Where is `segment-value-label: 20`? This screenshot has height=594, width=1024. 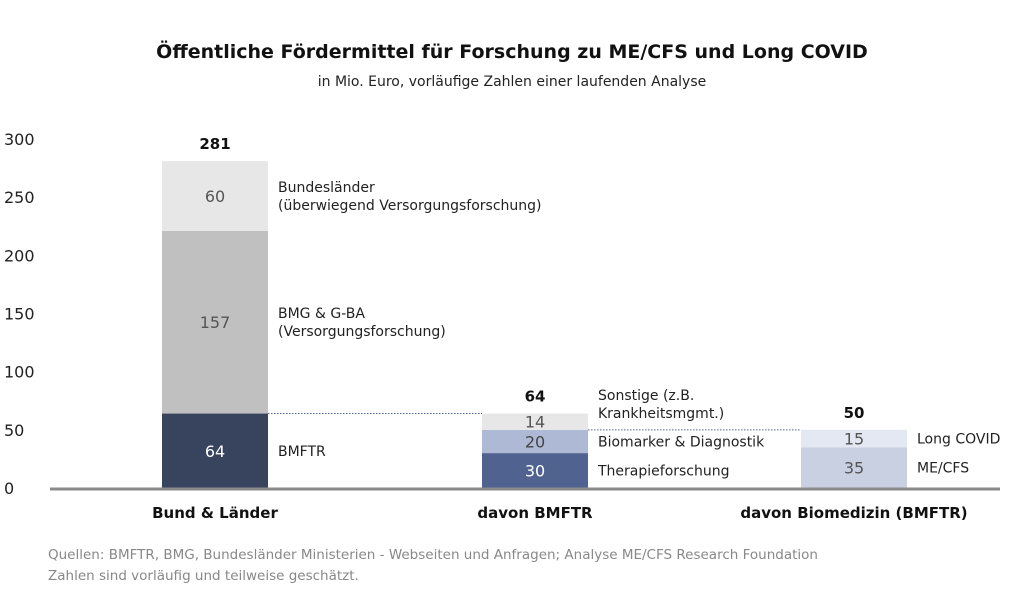
segment-value-label: 20 is located at coordinates (535, 441).